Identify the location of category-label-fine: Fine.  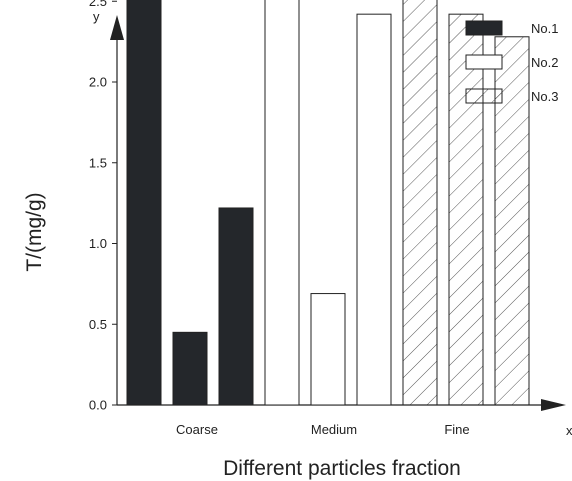
(456, 429).